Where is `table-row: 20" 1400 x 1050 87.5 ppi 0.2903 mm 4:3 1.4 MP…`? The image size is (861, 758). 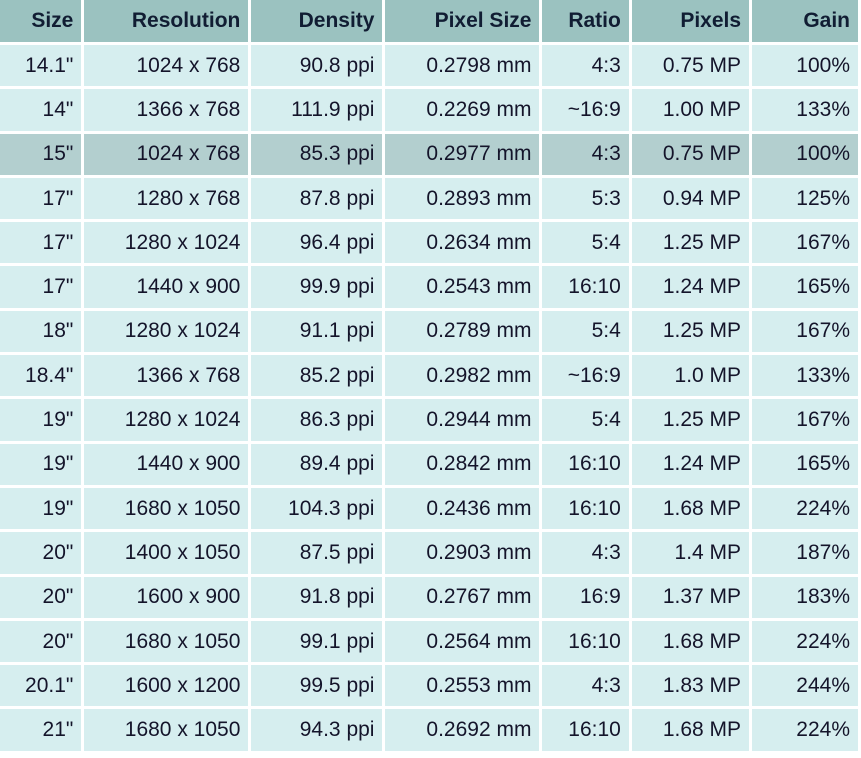 table-row: 20" 1400 x 1050 87.5 ppi 0.2903 mm 4:3 1.4 MP… is located at coordinates (429, 553).